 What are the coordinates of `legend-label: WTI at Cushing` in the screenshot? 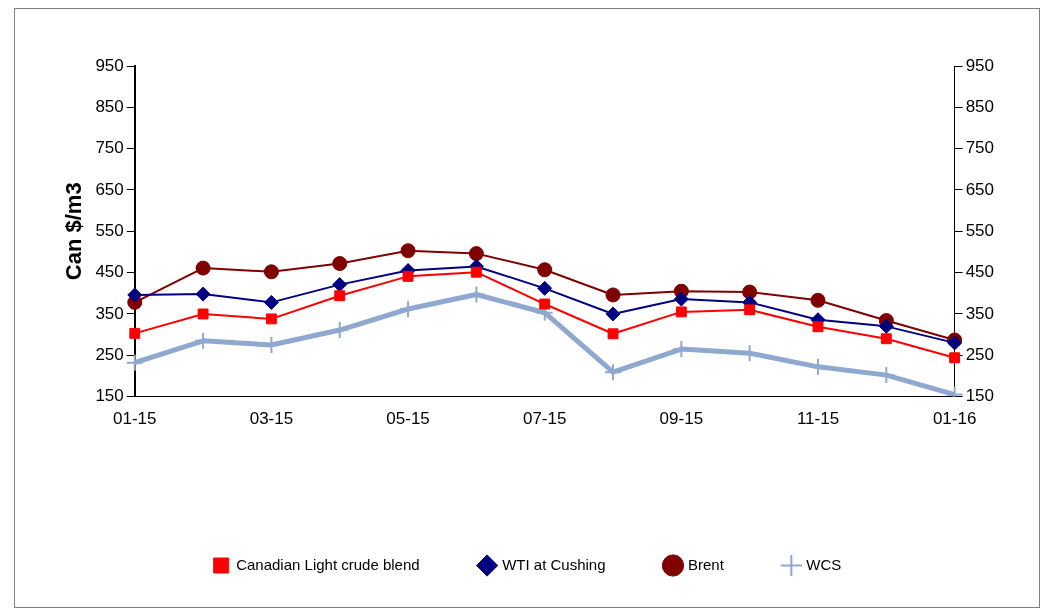 It's located at (554, 564).